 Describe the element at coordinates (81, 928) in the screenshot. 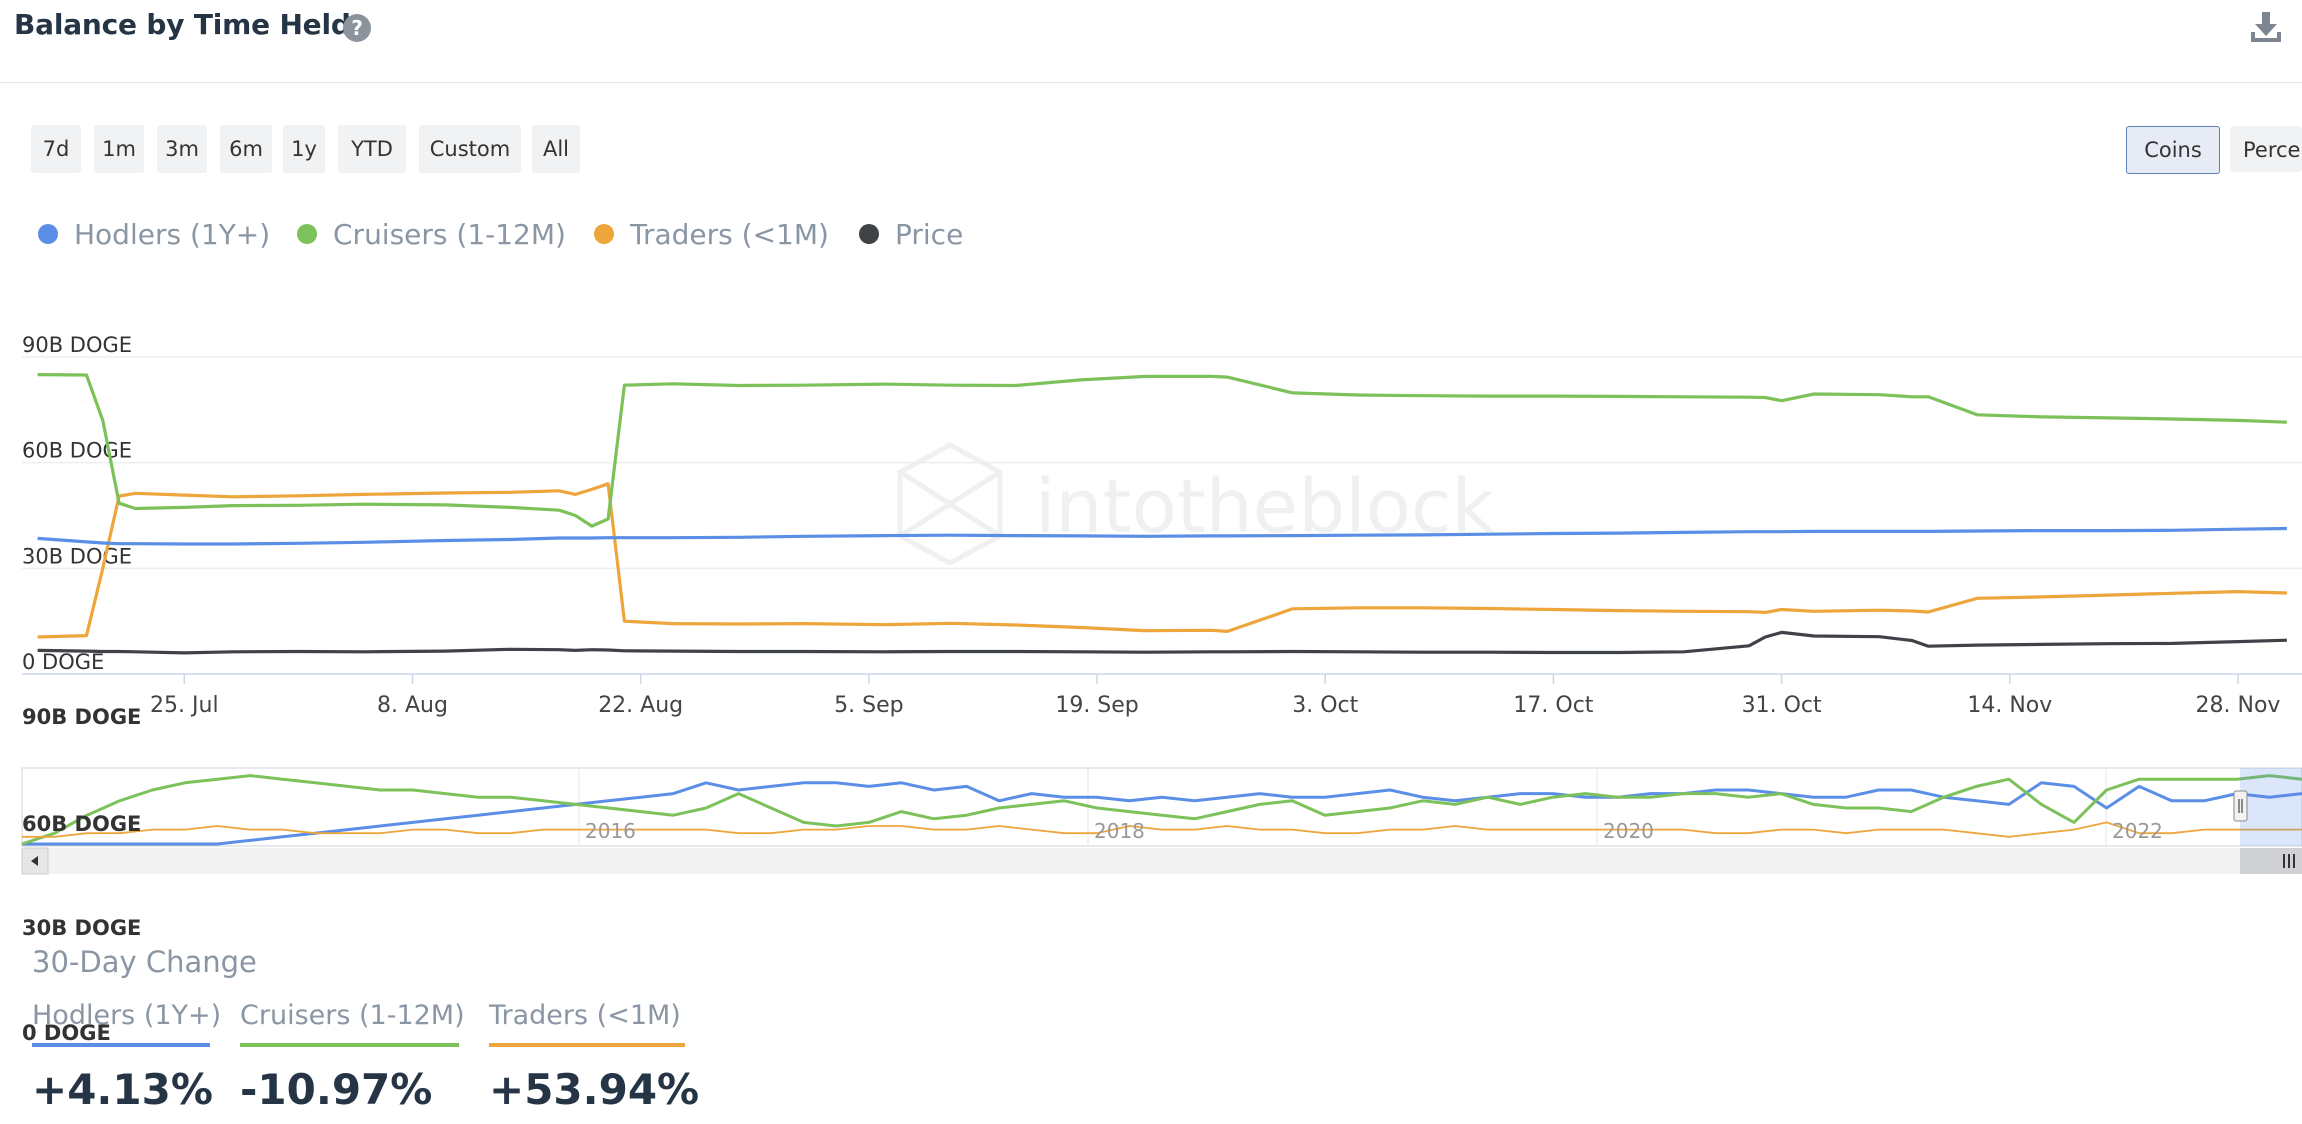

I see `ghost-y-axis-label: 30B DOGE` at that location.